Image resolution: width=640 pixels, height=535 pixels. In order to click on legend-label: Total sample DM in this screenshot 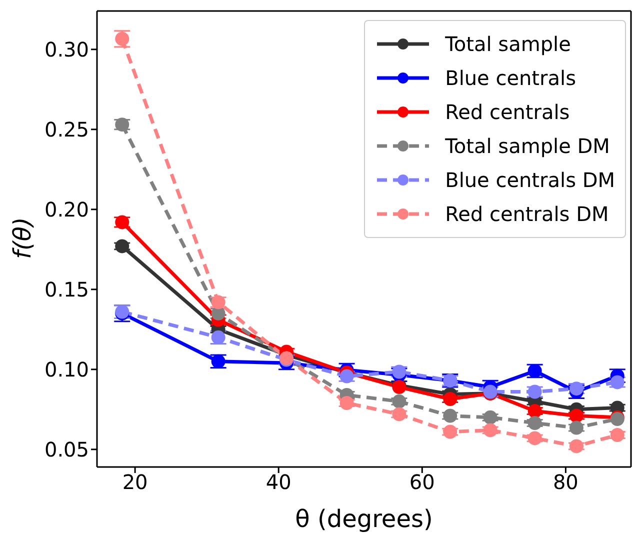, I will do `click(527, 146)`.